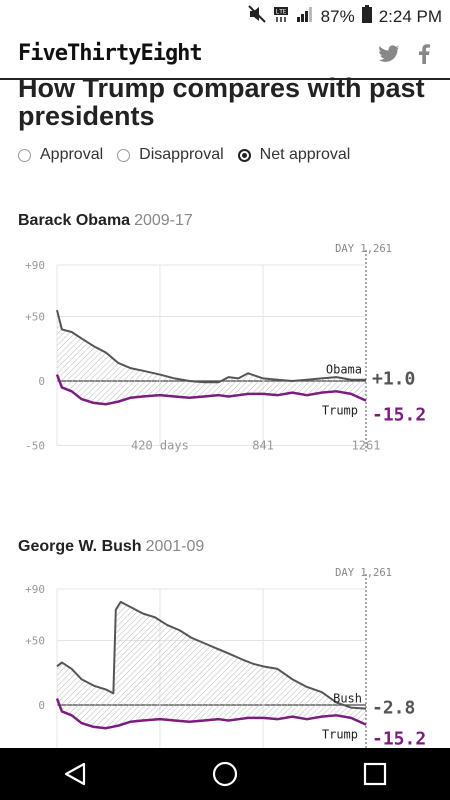  I want to click on x-tick-label: 420 days, so click(160, 445).